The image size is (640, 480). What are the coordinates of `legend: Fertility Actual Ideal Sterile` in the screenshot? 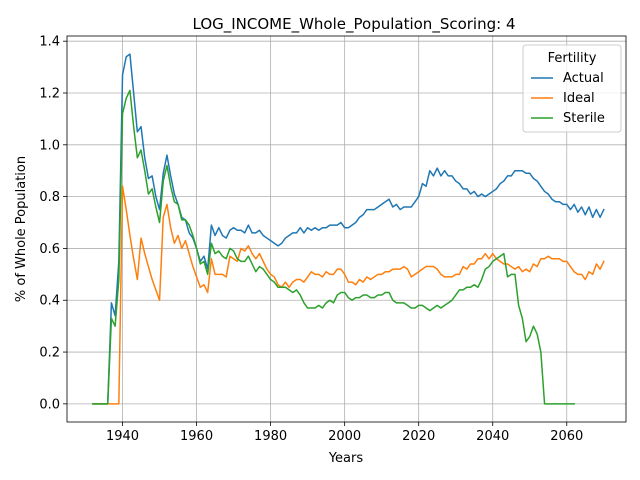 It's located at (572, 88).